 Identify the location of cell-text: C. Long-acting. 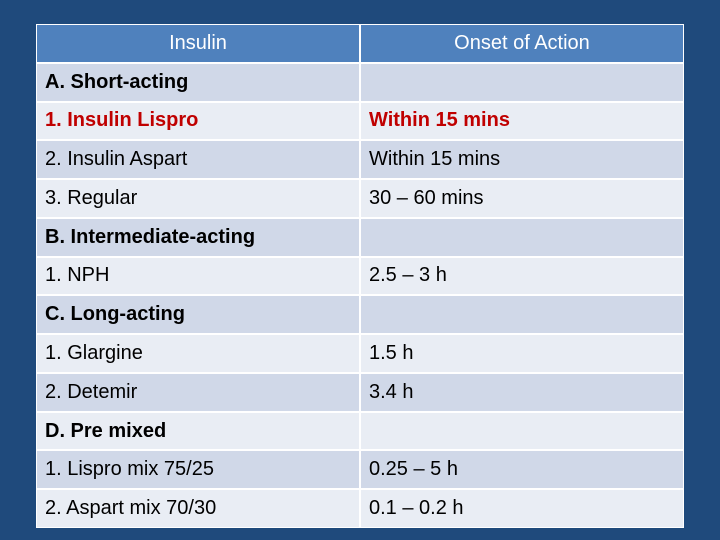
(115, 314).